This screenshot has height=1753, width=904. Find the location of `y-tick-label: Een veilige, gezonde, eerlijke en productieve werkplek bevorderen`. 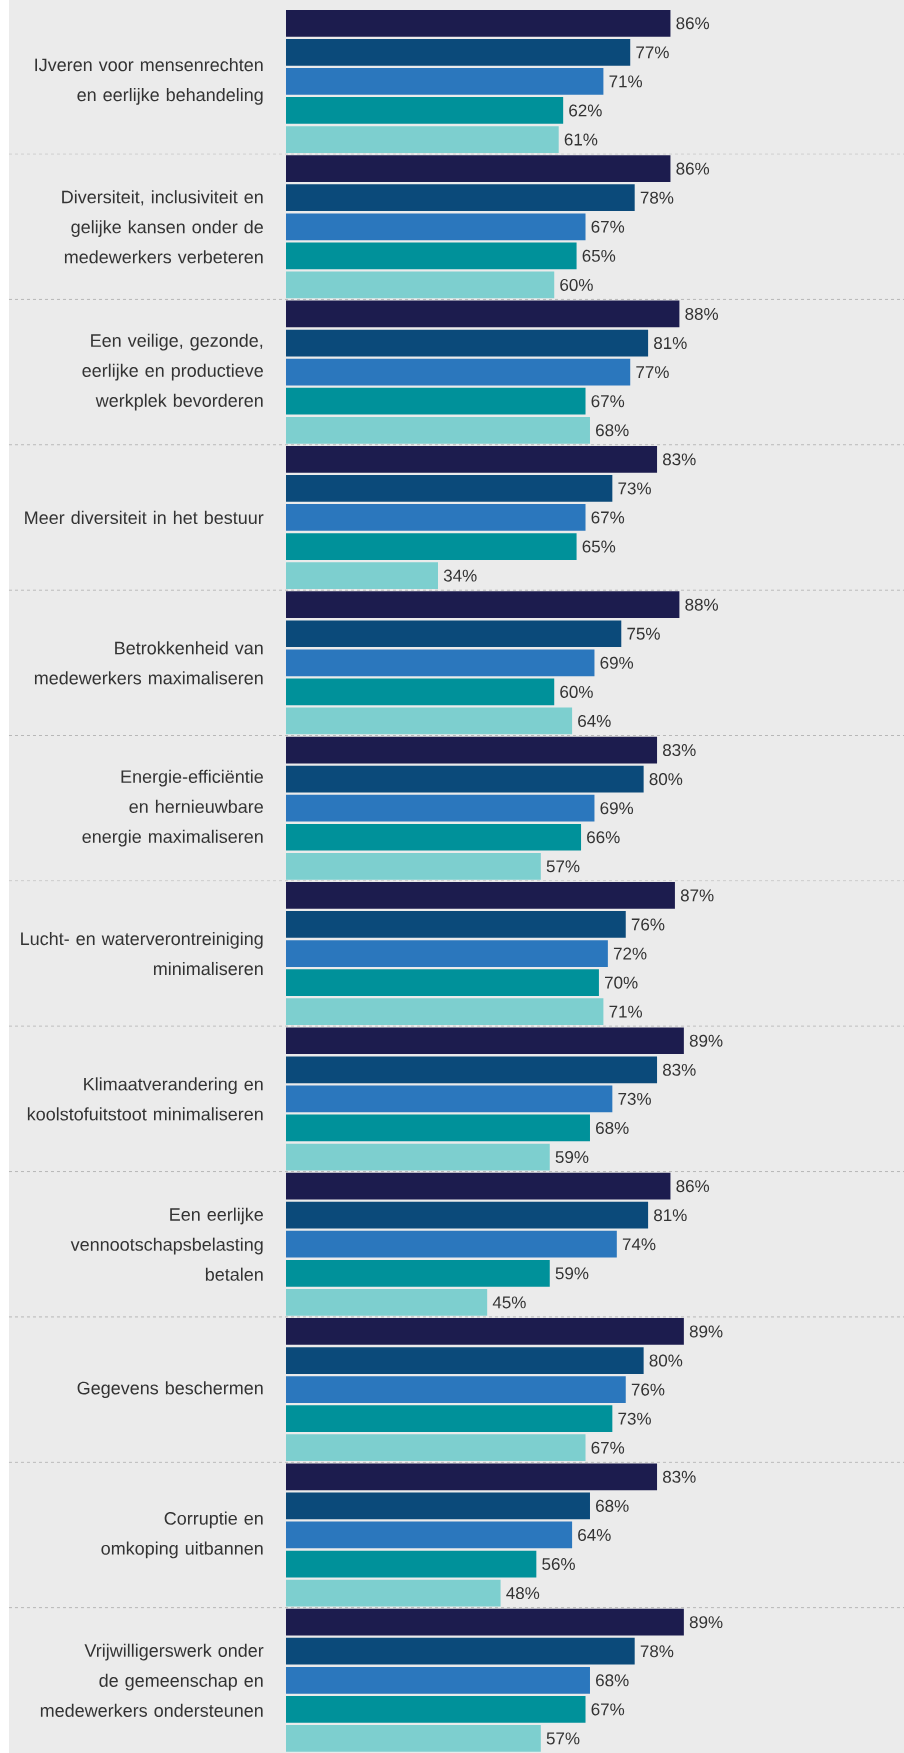

y-tick-label: Een veilige, gezonde, eerlijke en productieve werkplek bevorderen is located at coordinates (172, 372).